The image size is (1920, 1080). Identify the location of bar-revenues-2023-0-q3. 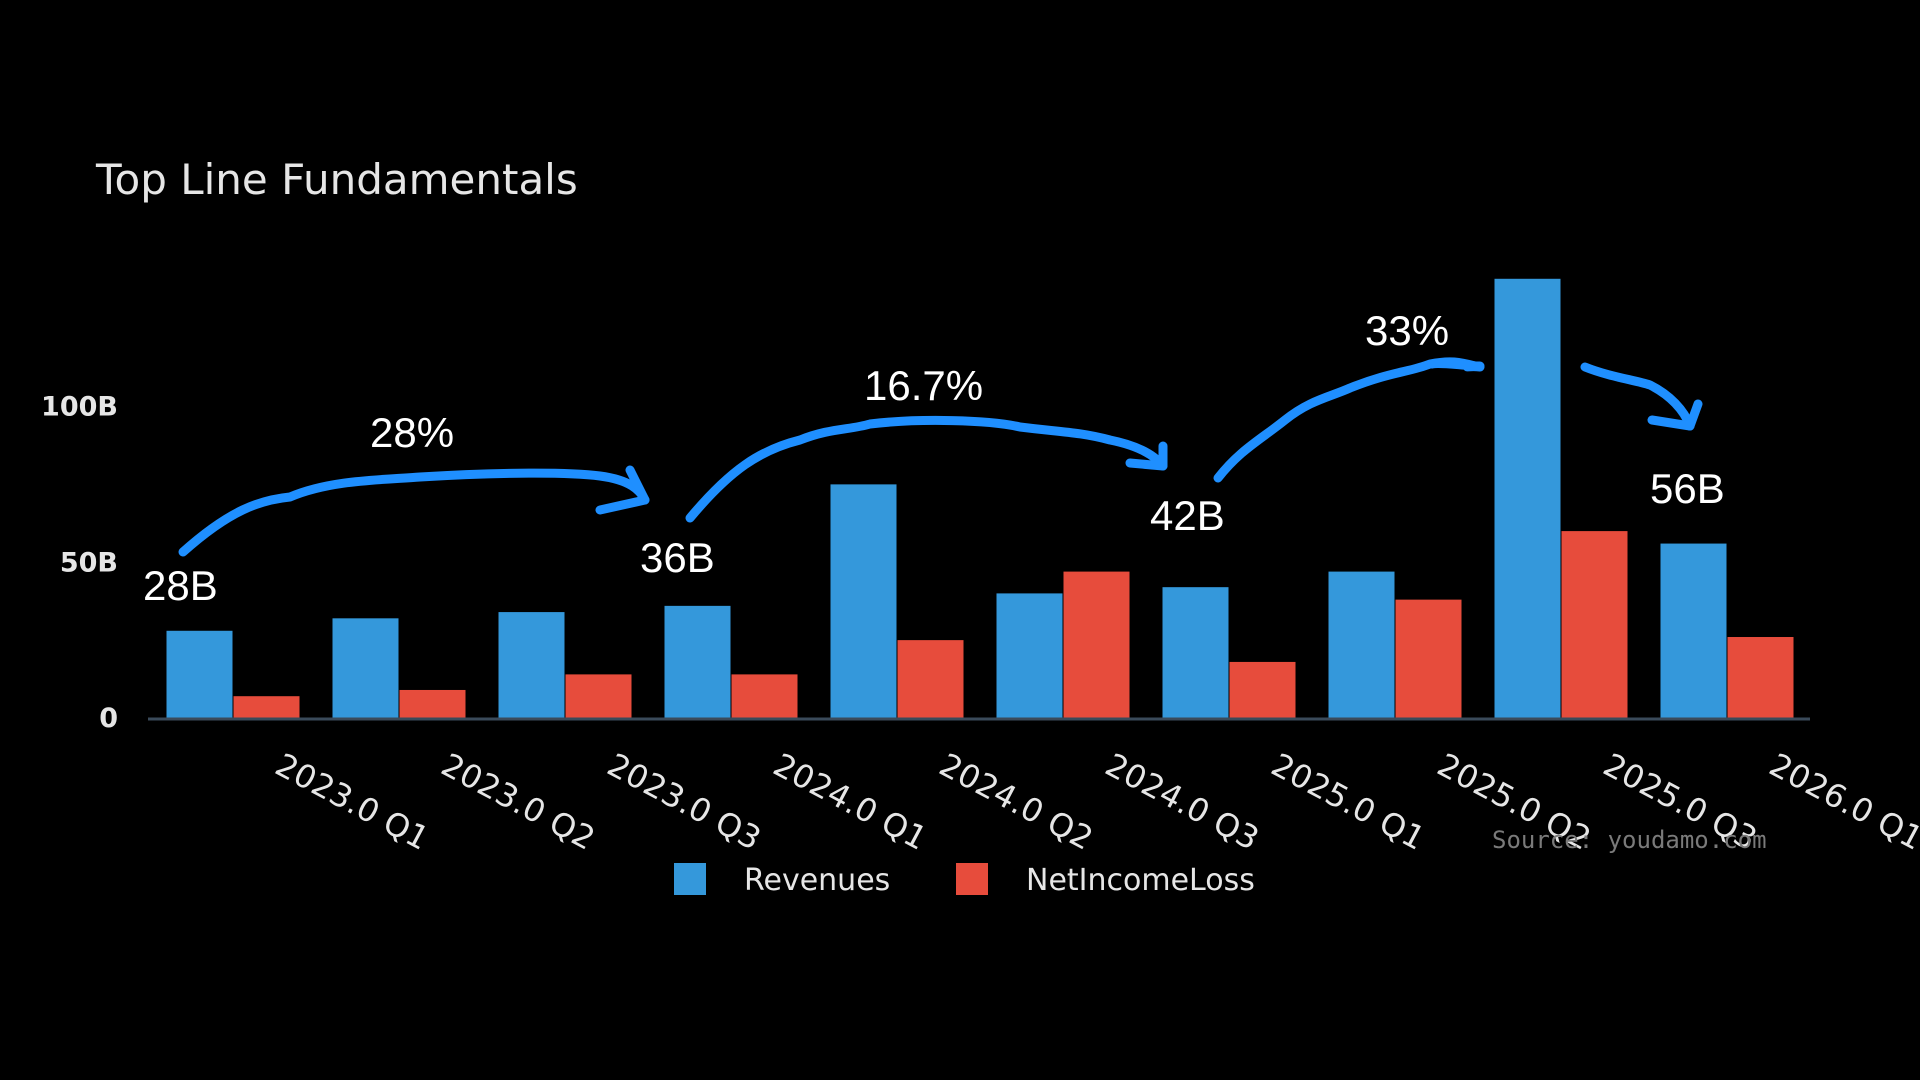
(531, 665).